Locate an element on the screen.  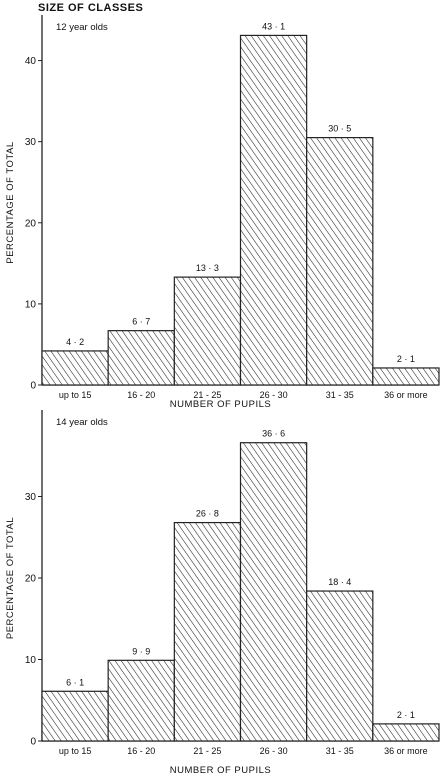
page-title: SIZE OF CLASSES is located at coordinates (91, 8).